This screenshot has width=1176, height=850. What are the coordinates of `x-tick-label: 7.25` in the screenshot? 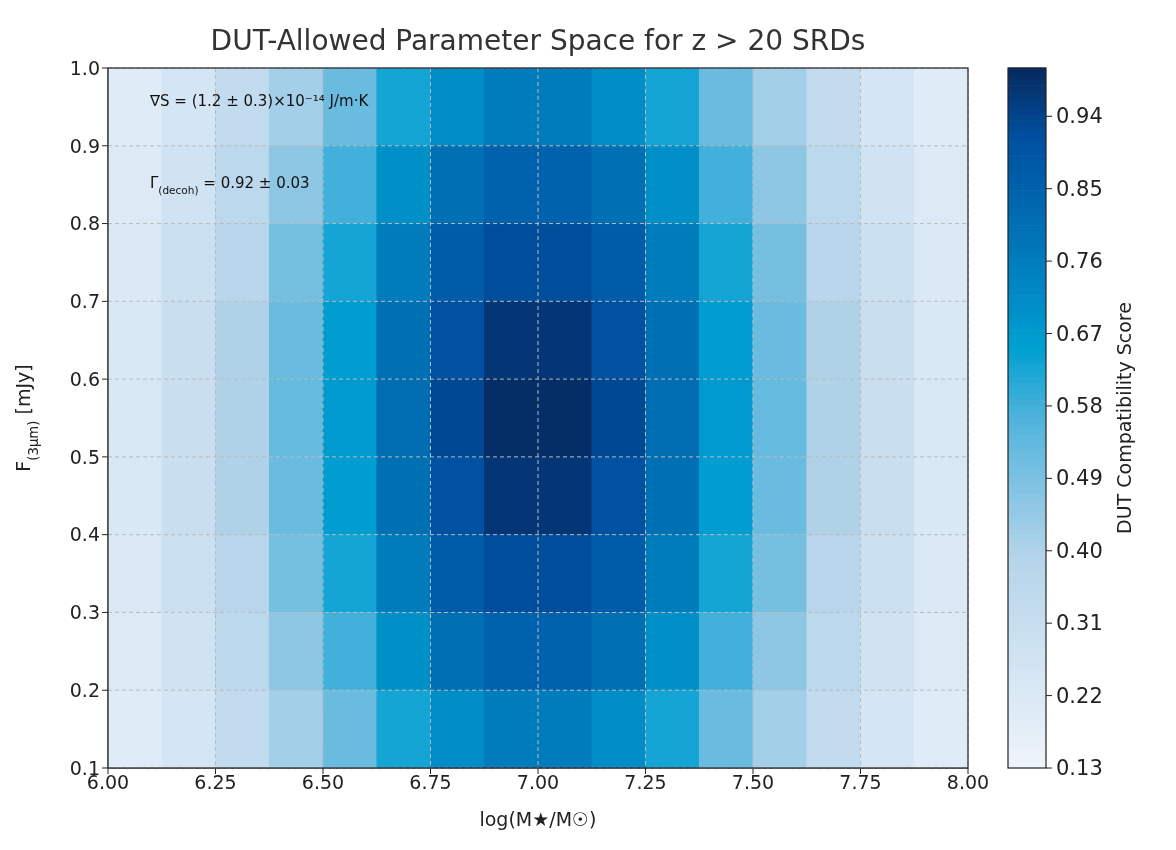 It's located at (645, 782).